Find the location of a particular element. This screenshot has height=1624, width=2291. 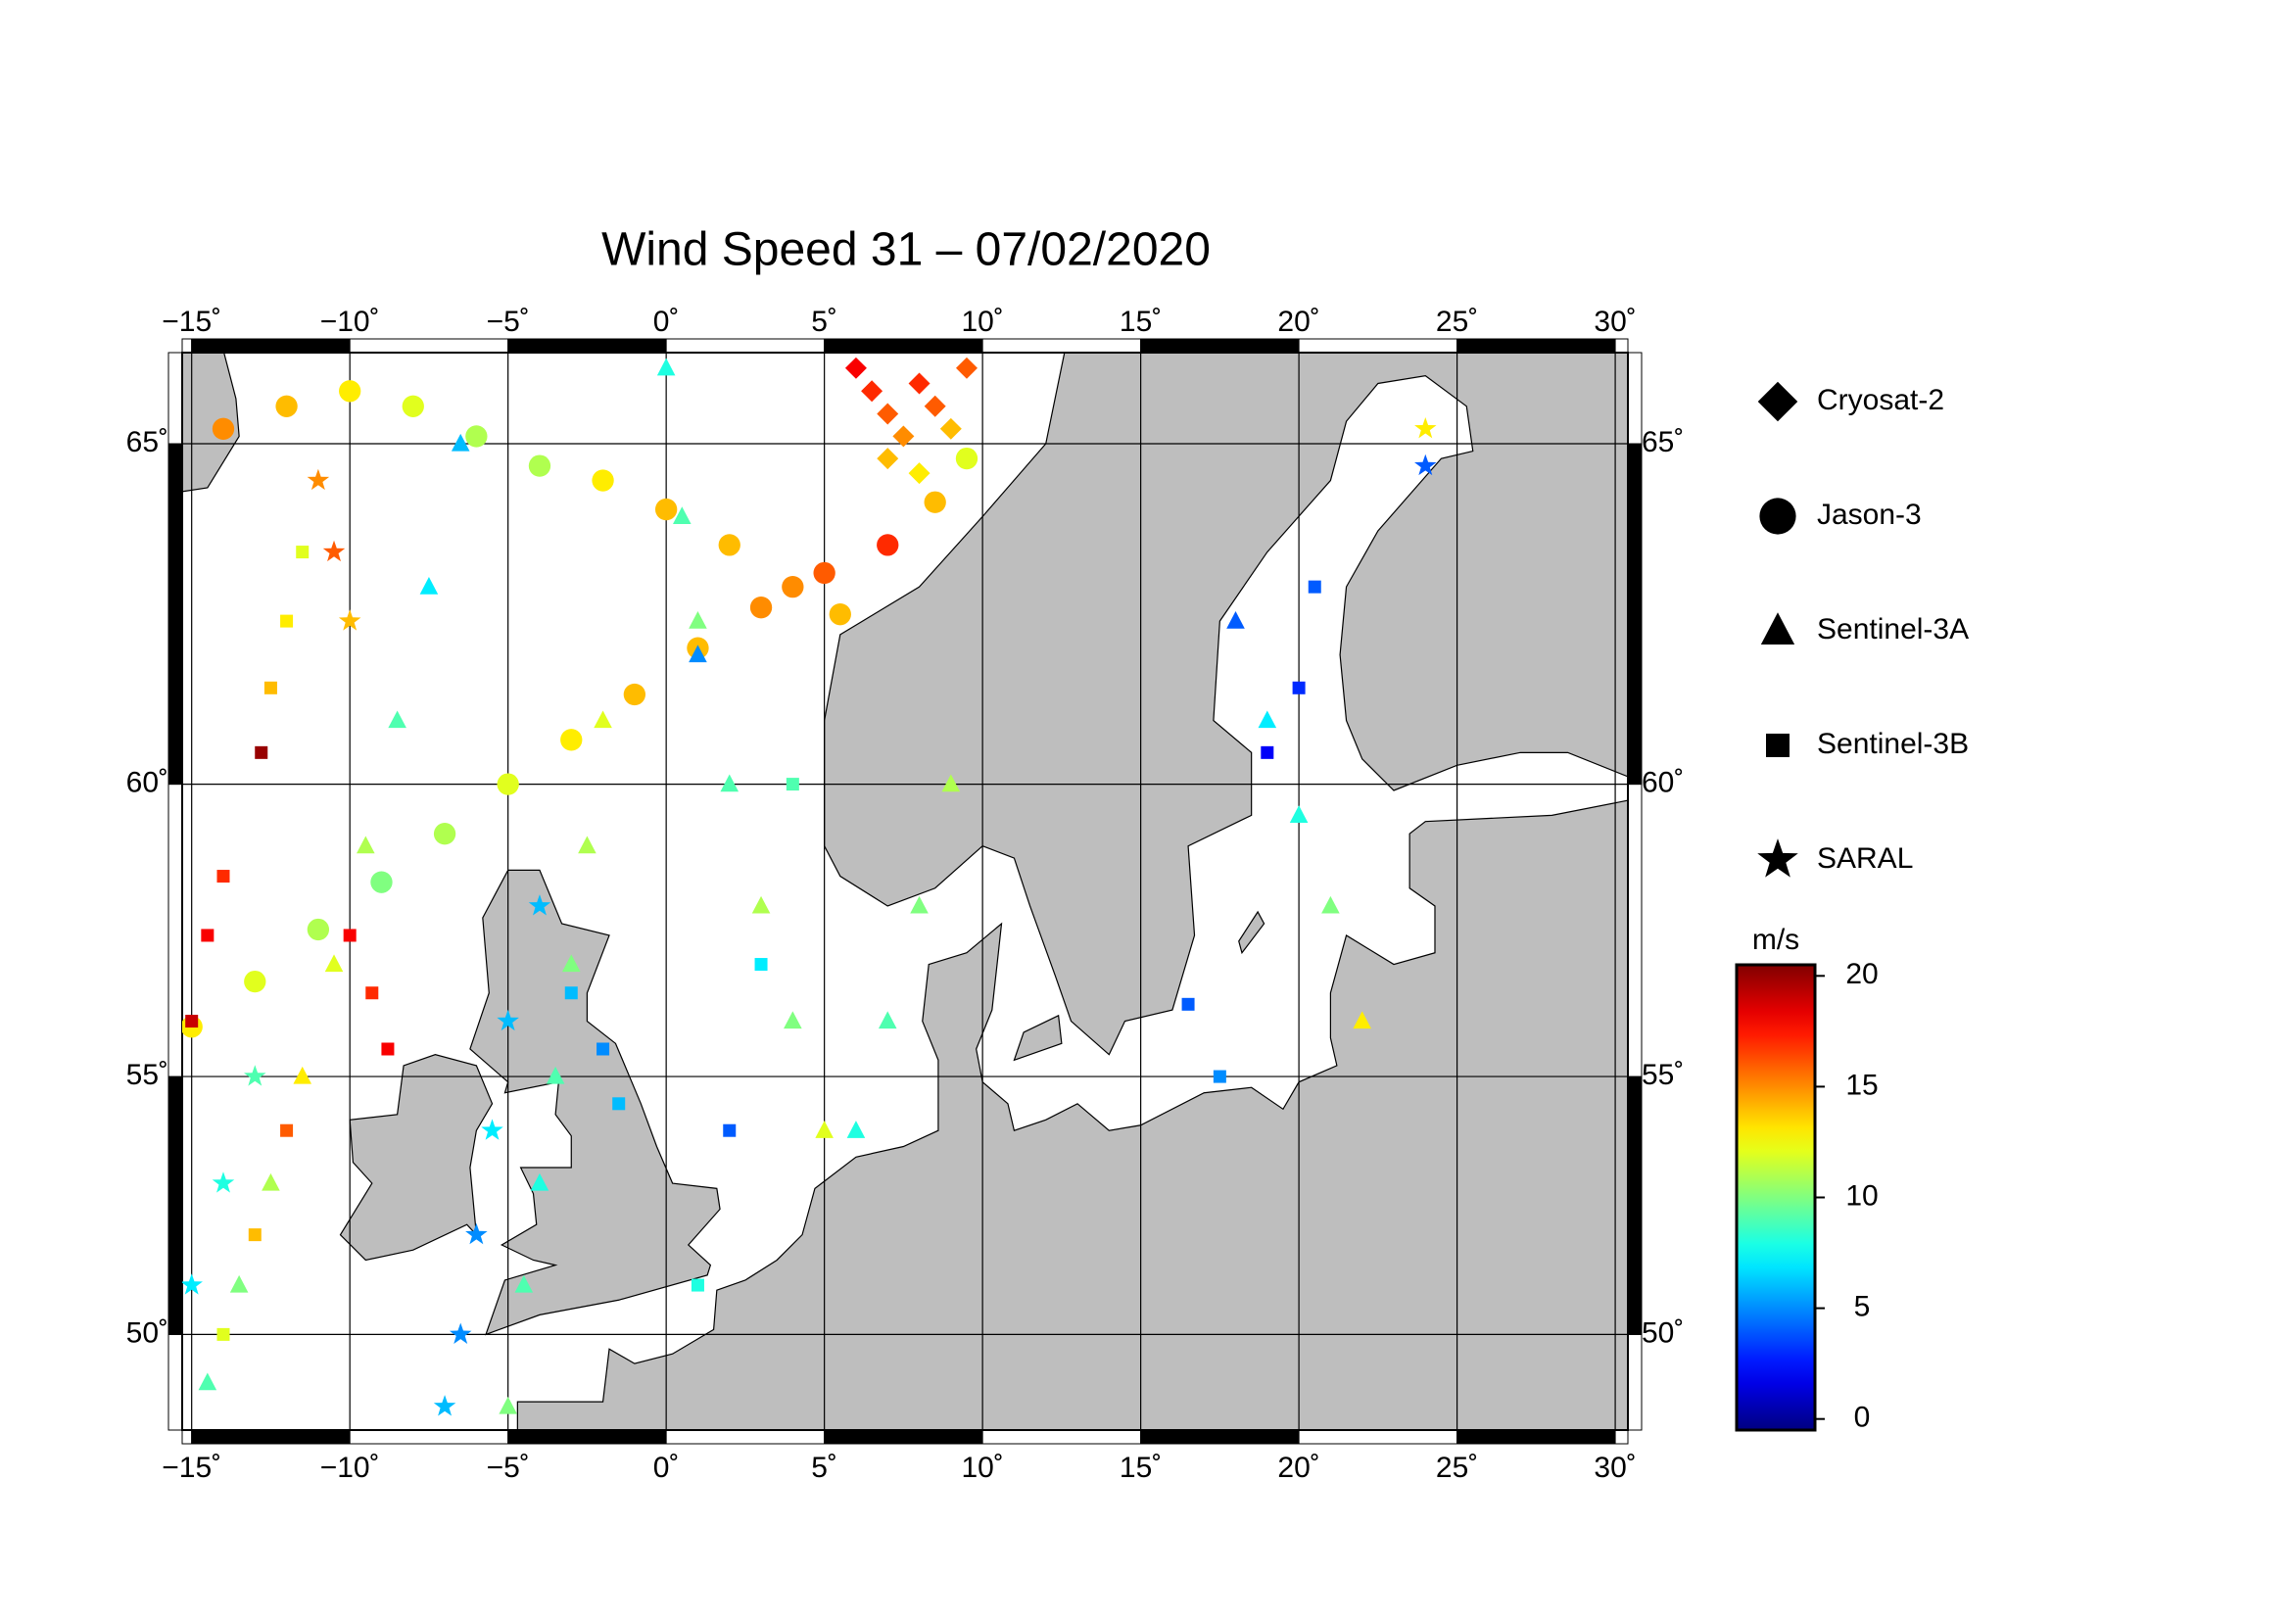

x-tick-label: 15˚ is located at coordinates (1141, 1468).